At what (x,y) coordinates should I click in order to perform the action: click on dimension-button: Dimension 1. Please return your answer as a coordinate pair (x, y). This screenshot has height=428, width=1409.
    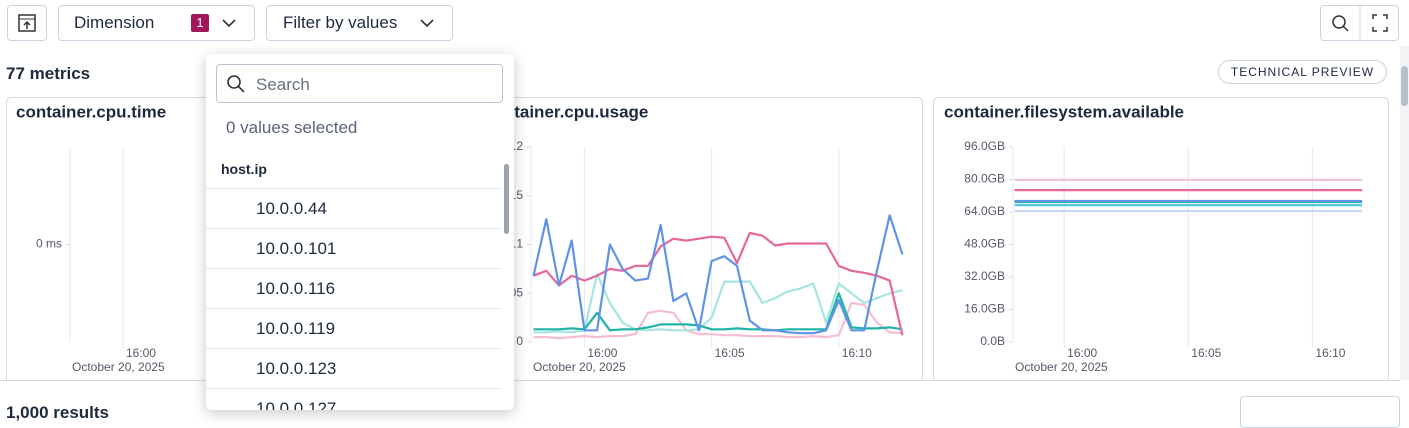
    Looking at the image, I should click on (156, 23).